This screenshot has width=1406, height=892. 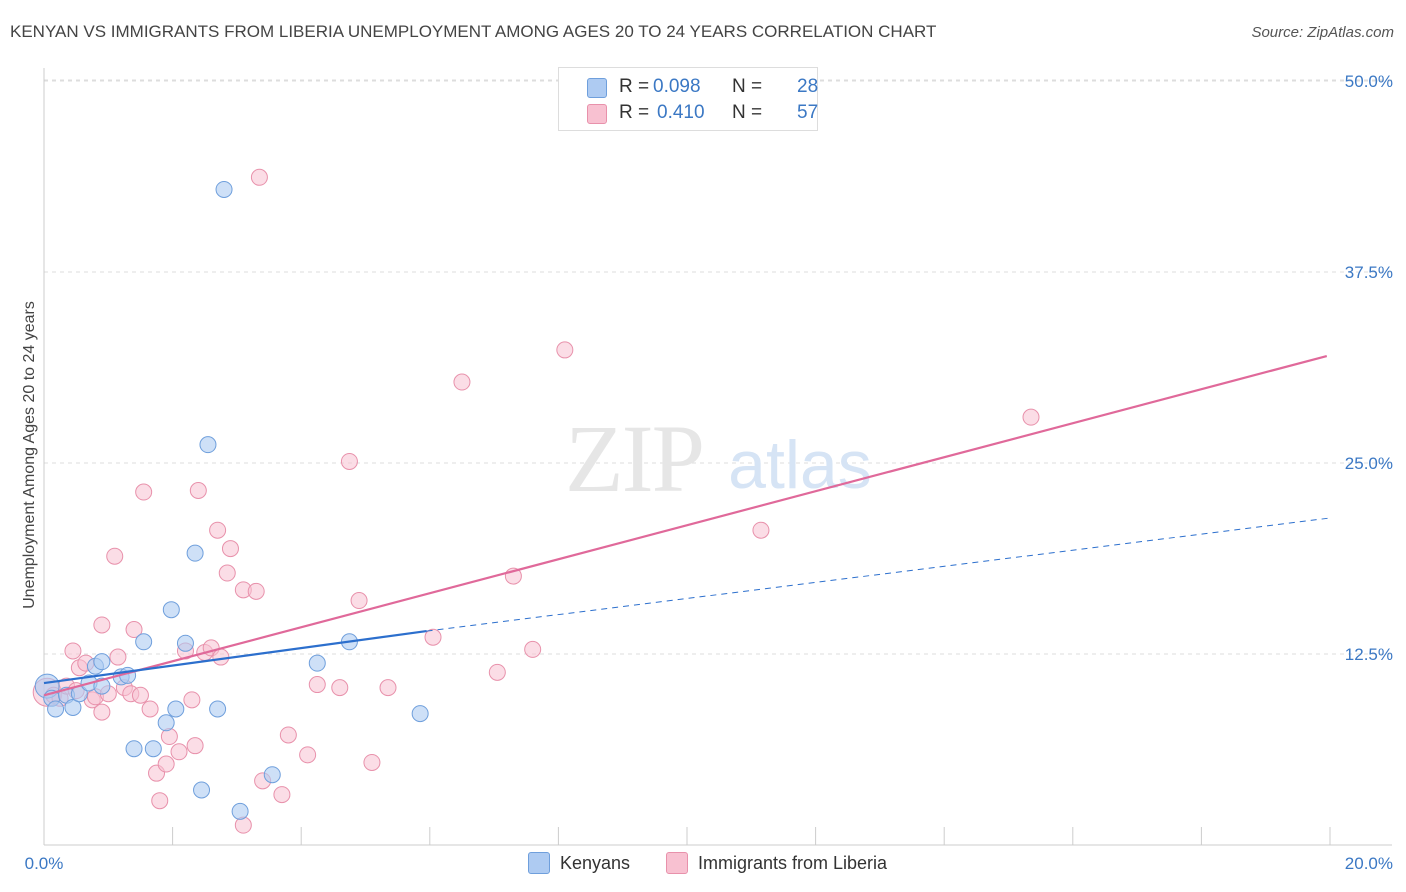 I want to click on bottom-legend-label-liberia: Immigrants from Liberia, so click(x=793, y=863).